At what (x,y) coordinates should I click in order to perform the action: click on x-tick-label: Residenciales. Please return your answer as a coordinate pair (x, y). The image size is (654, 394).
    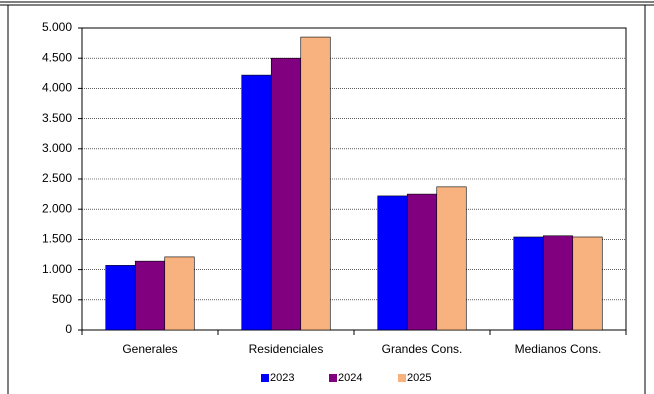
    Looking at the image, I should click on (286, 349).